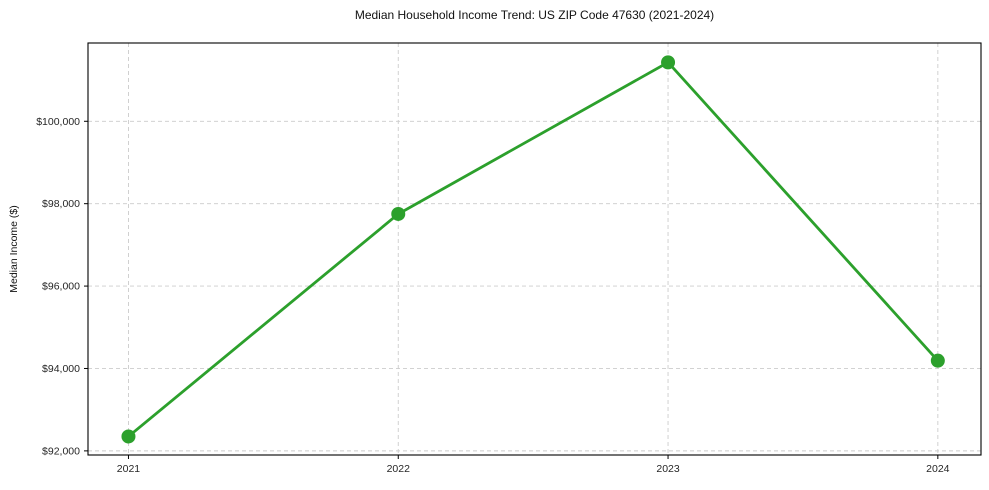 The height and width of the screenshot is (490, 989). I want to click on x-tick-label: 2023, so click(668, 469).